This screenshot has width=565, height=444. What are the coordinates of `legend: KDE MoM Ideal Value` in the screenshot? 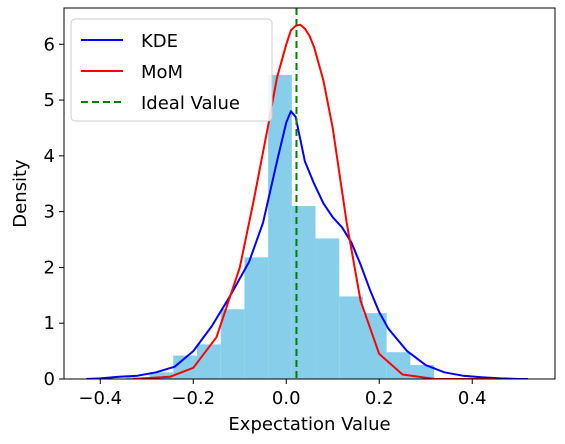 It's located at (171, 70).